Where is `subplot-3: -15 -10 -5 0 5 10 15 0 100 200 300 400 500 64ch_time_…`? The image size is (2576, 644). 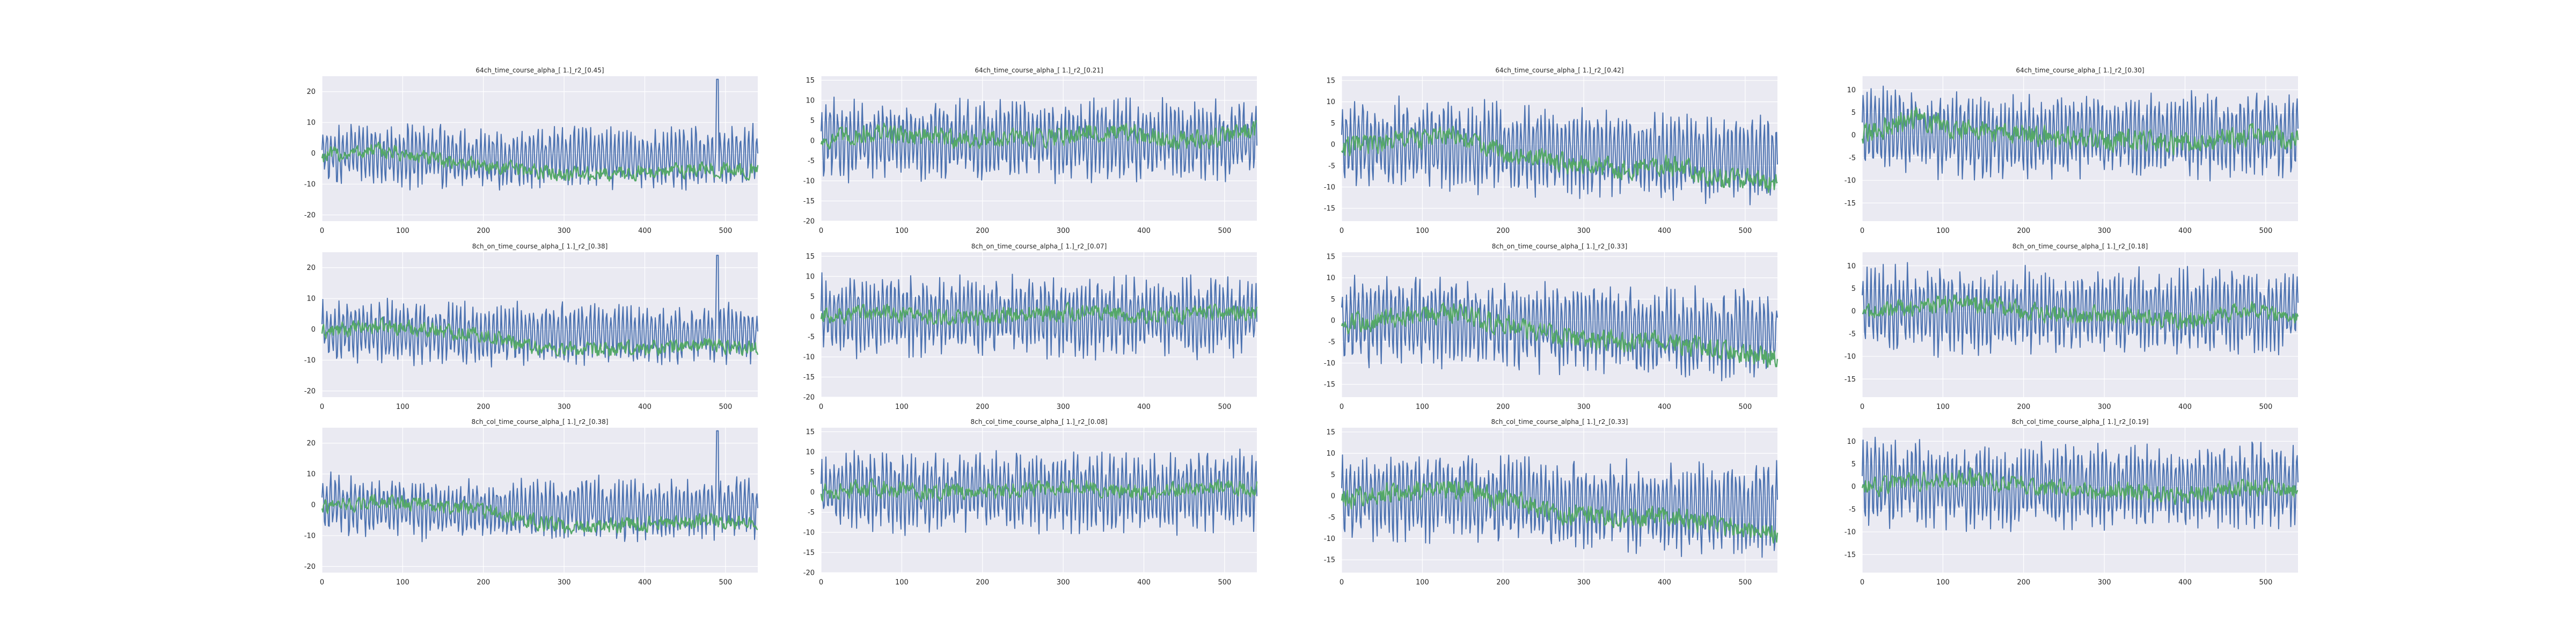
subplot-3: -15 -10 -5 0 5 10 15 0 100 200 300 400 500 64ch_time_… is located at coordinates (1551, 151).